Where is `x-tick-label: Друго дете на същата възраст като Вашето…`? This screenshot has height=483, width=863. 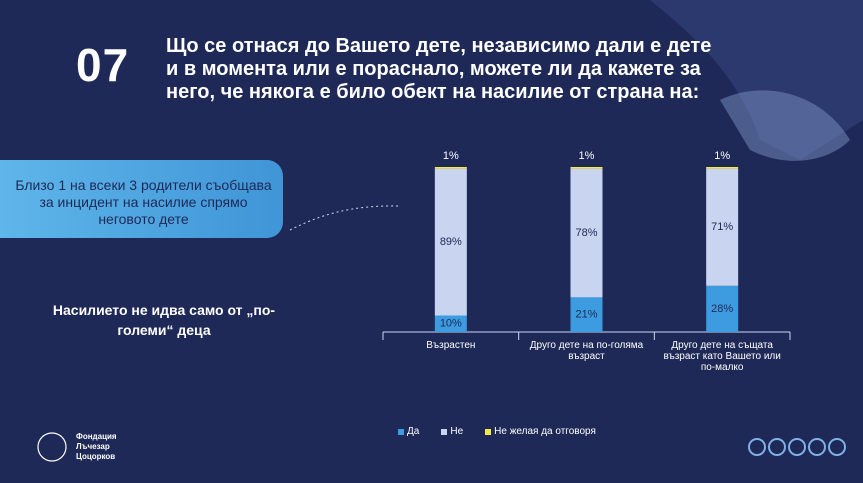 x-tick-label: Друго дете на същата възраст като Вашето… is located at coordinates (722, 356).